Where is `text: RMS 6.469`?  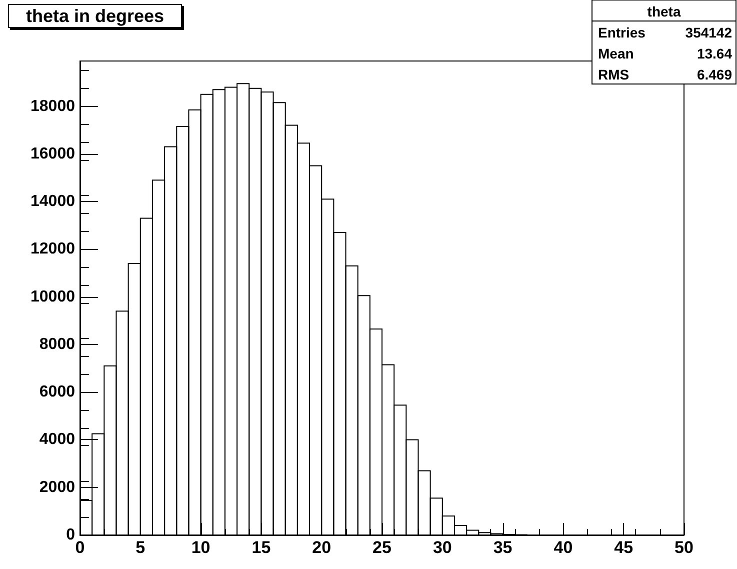
text: RMS 6.469 is located at coordinates (665, 74).